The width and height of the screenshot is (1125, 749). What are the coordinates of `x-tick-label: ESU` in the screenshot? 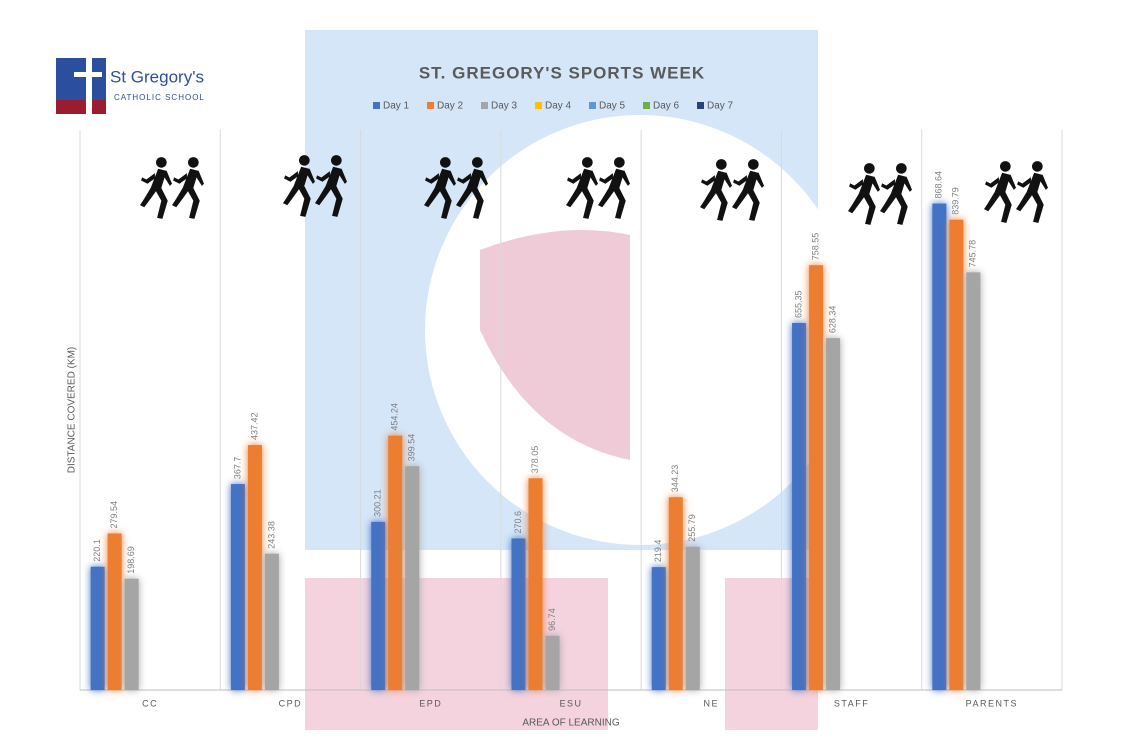 It's located at (570, 703).